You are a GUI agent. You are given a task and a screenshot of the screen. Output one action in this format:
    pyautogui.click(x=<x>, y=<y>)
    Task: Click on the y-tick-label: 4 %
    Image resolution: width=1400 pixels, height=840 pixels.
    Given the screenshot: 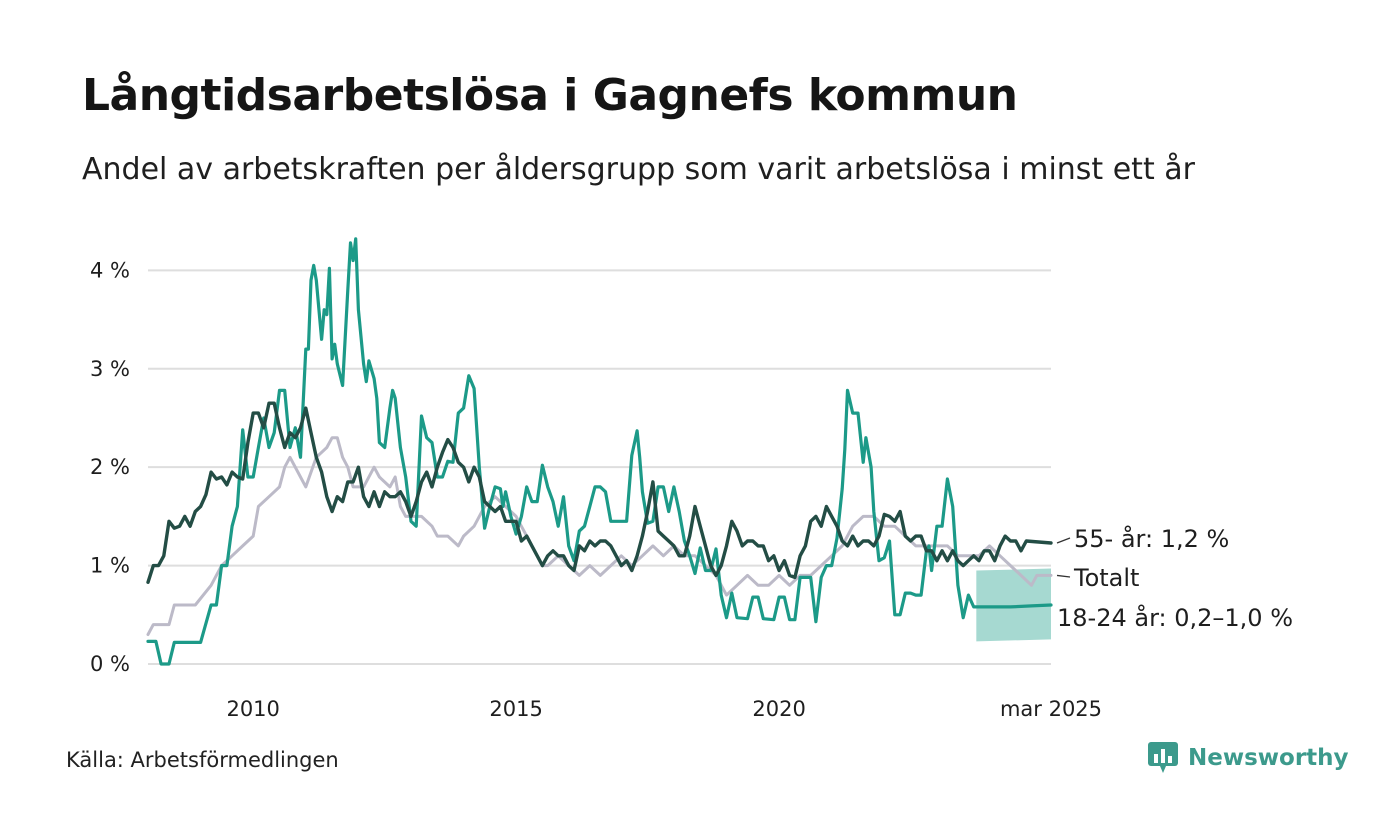 What is the action you would take?
    pyautogui.click(x=110, y=270)
    